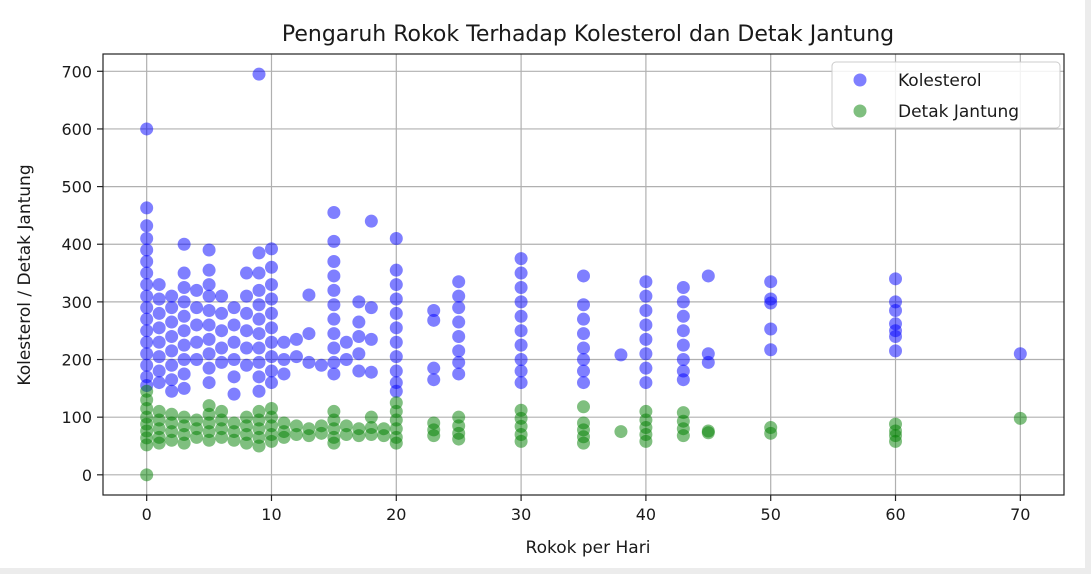  What do you see at coordinates (76, 244) in the screenshot?
I see `y-tick-label: 400` at bounding box center [76, 244].